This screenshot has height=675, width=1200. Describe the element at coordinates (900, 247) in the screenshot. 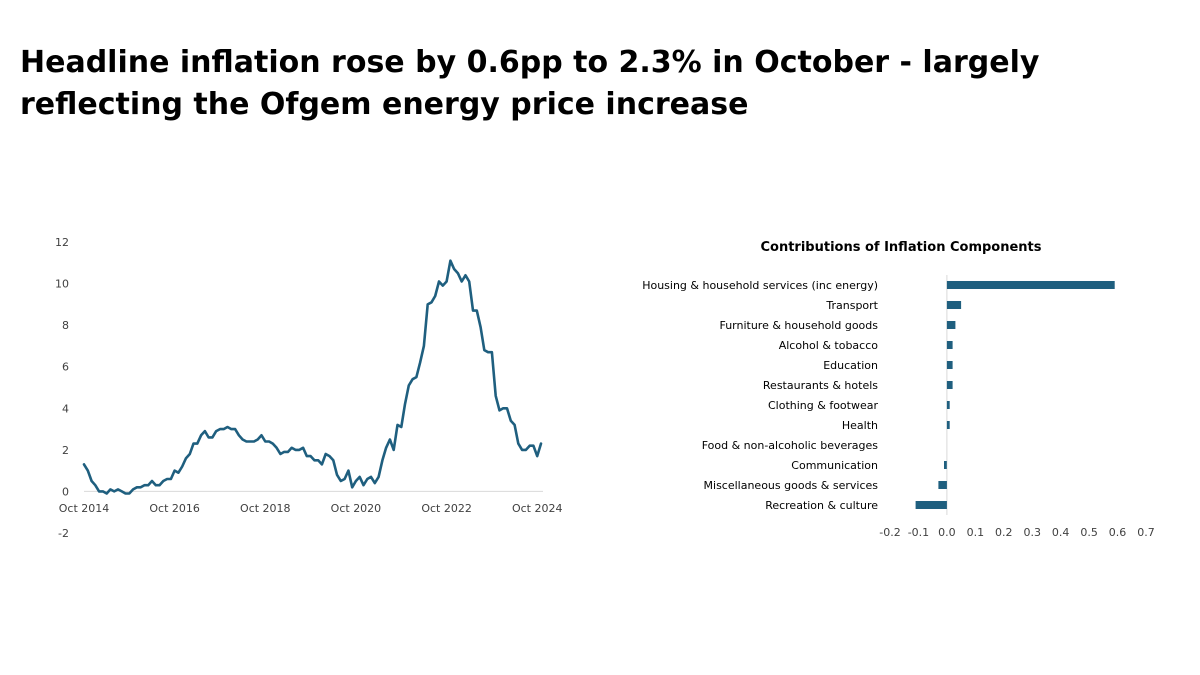

I see `bar-chart-title: Contributions of Inflation Components` at that location.